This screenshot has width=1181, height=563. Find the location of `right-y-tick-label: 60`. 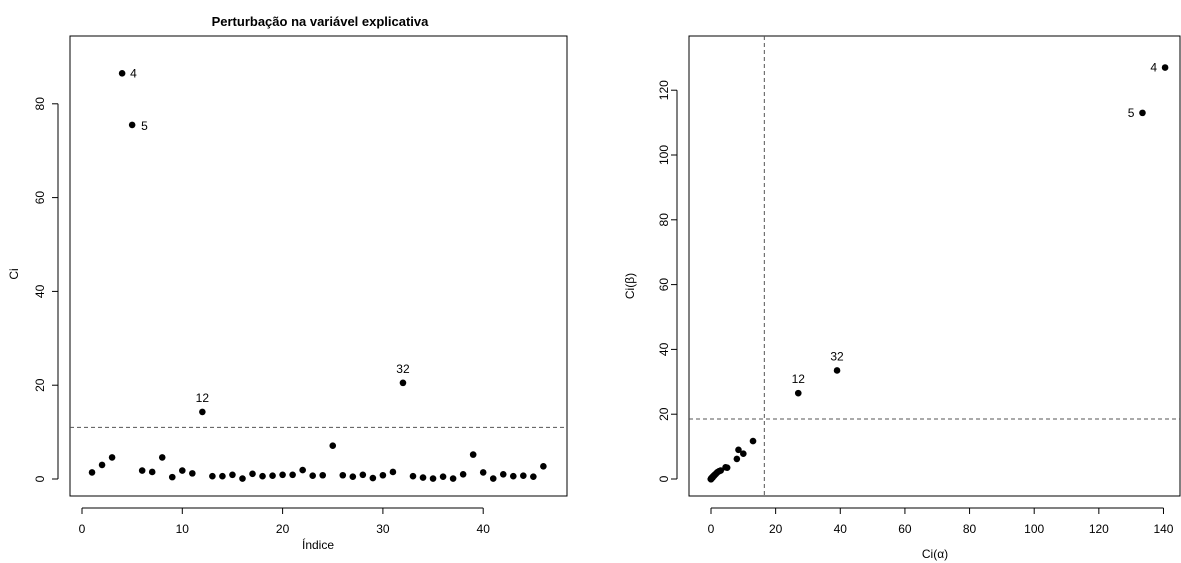

right-y-tick-label: 60 is located at coordinates (664, 285).